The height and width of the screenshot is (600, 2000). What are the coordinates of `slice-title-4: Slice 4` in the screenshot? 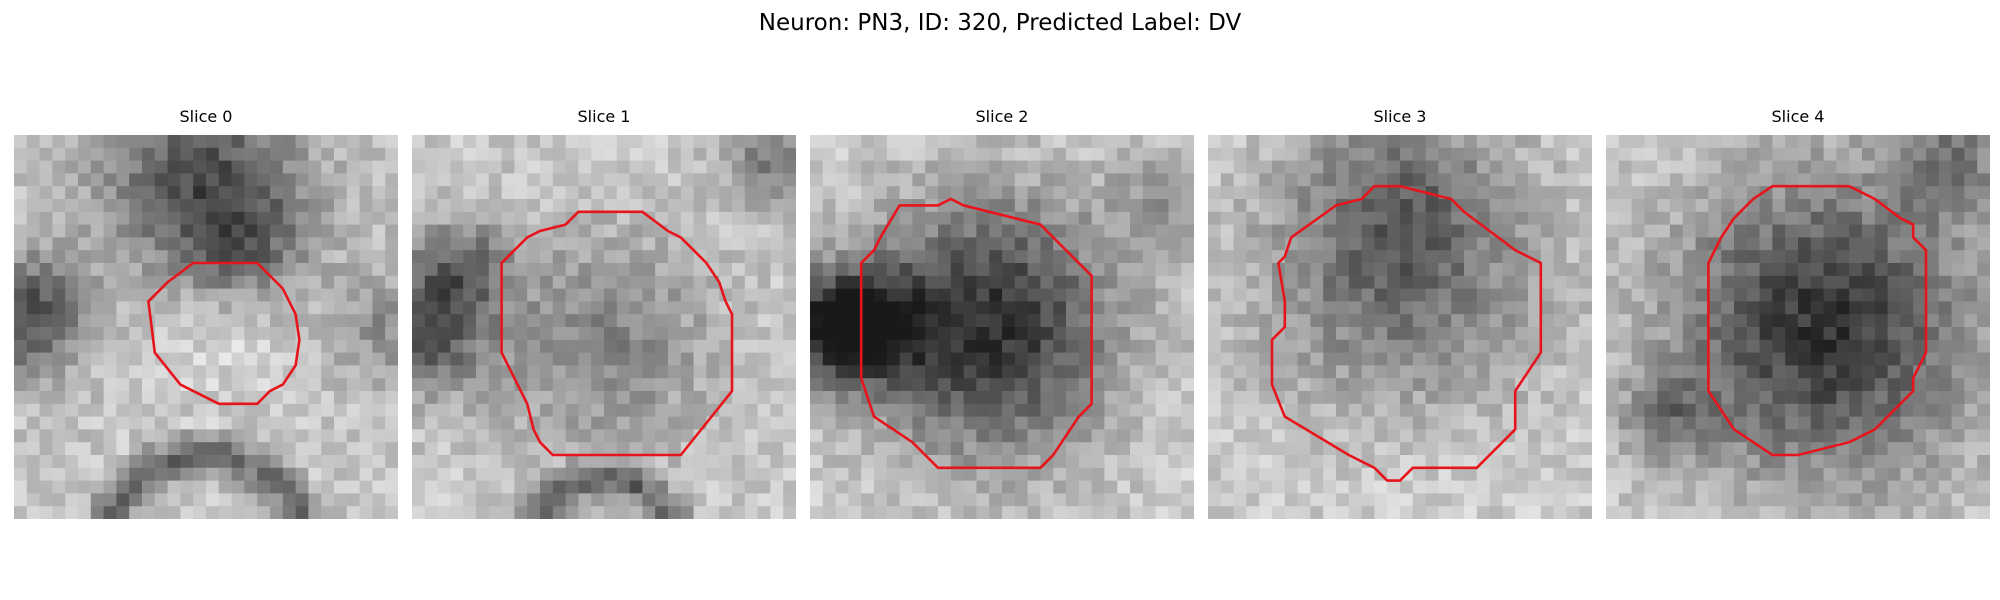 It's located at (1798, 116).